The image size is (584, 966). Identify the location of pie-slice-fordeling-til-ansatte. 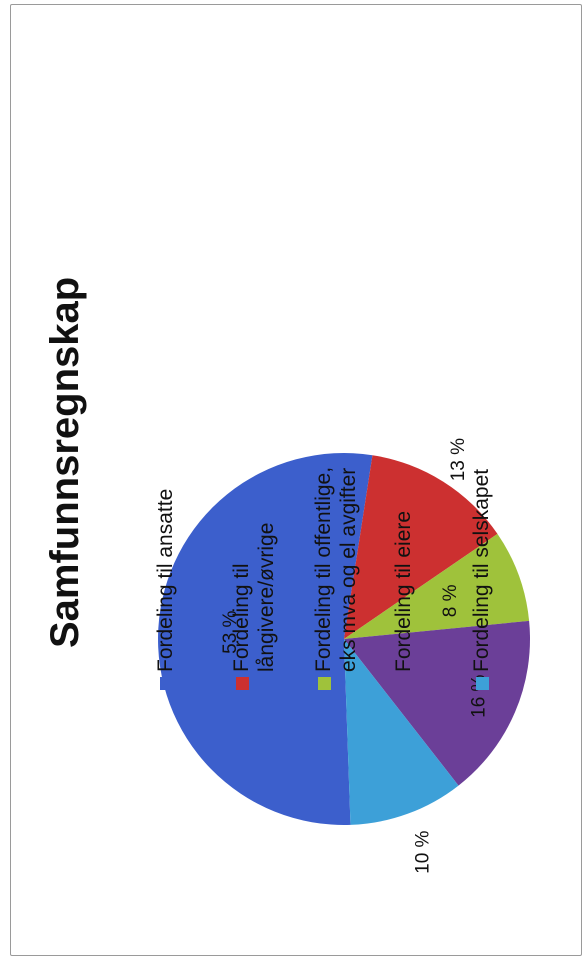
(265, 639).